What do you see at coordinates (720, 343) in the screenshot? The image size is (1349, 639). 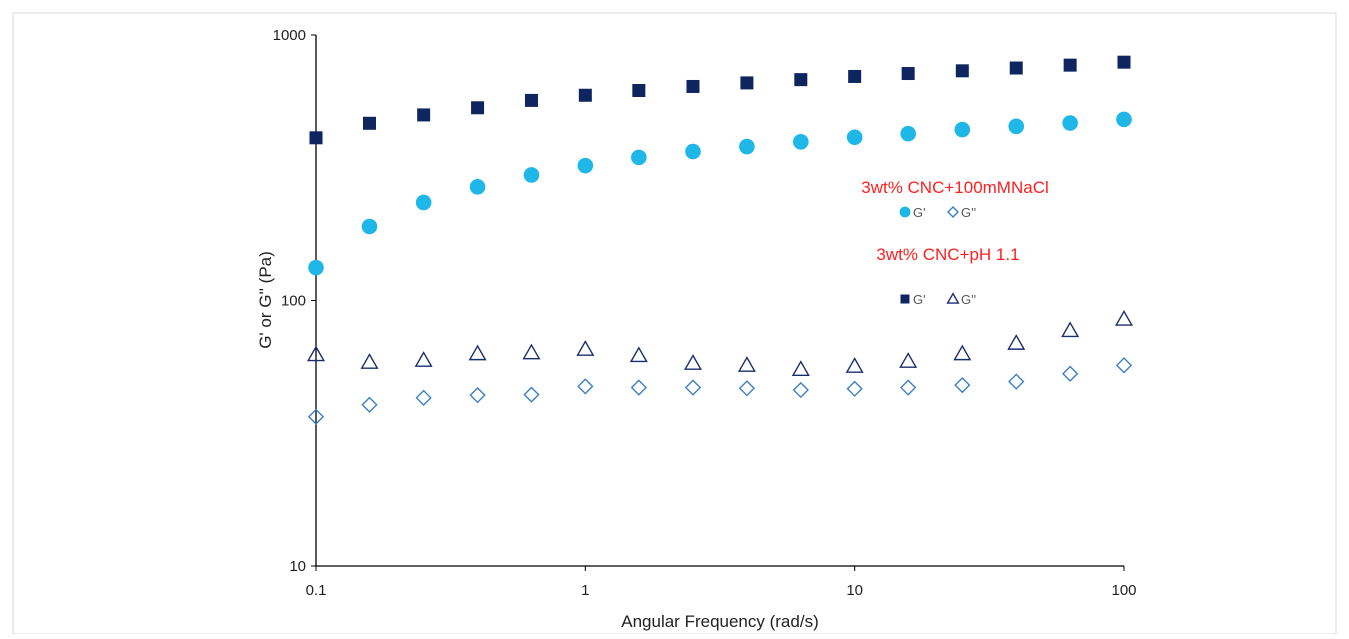 I see `series-3-triangle-points` at bounding box center [720, 343].